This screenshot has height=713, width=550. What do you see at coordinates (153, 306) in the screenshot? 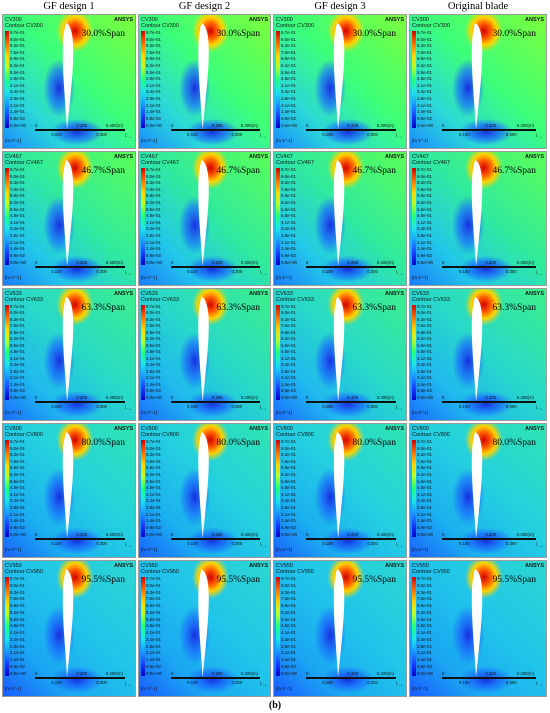
I see `legend-tick-label: 9.7e-01` at bounding box center [153, 306].